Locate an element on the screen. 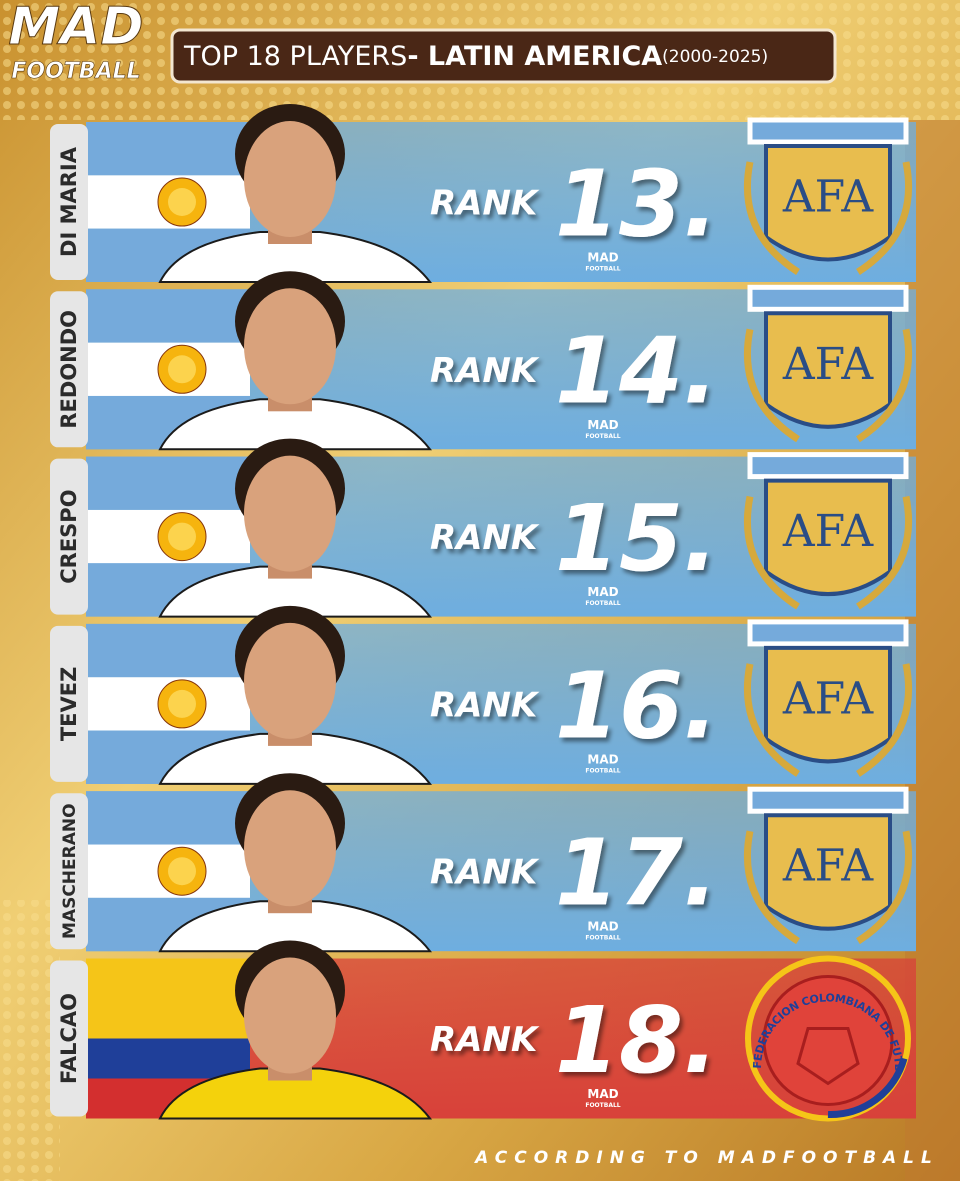 The height and width of the screenshot is (1181, 960). player-name: TEVEZ is located at coordinates (69, 704).